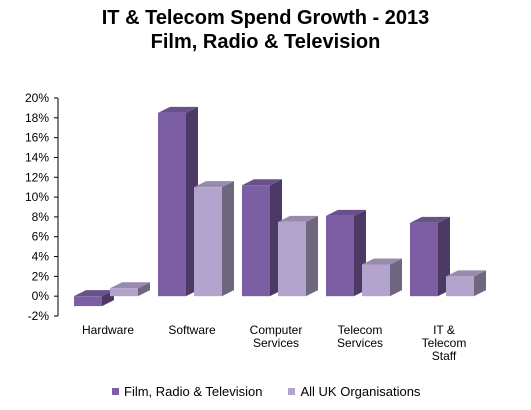  What do you see at coordinates (41, 257) in the screenshot?
I see `y-tick-label: 4%` at bounding box center [41, 257].